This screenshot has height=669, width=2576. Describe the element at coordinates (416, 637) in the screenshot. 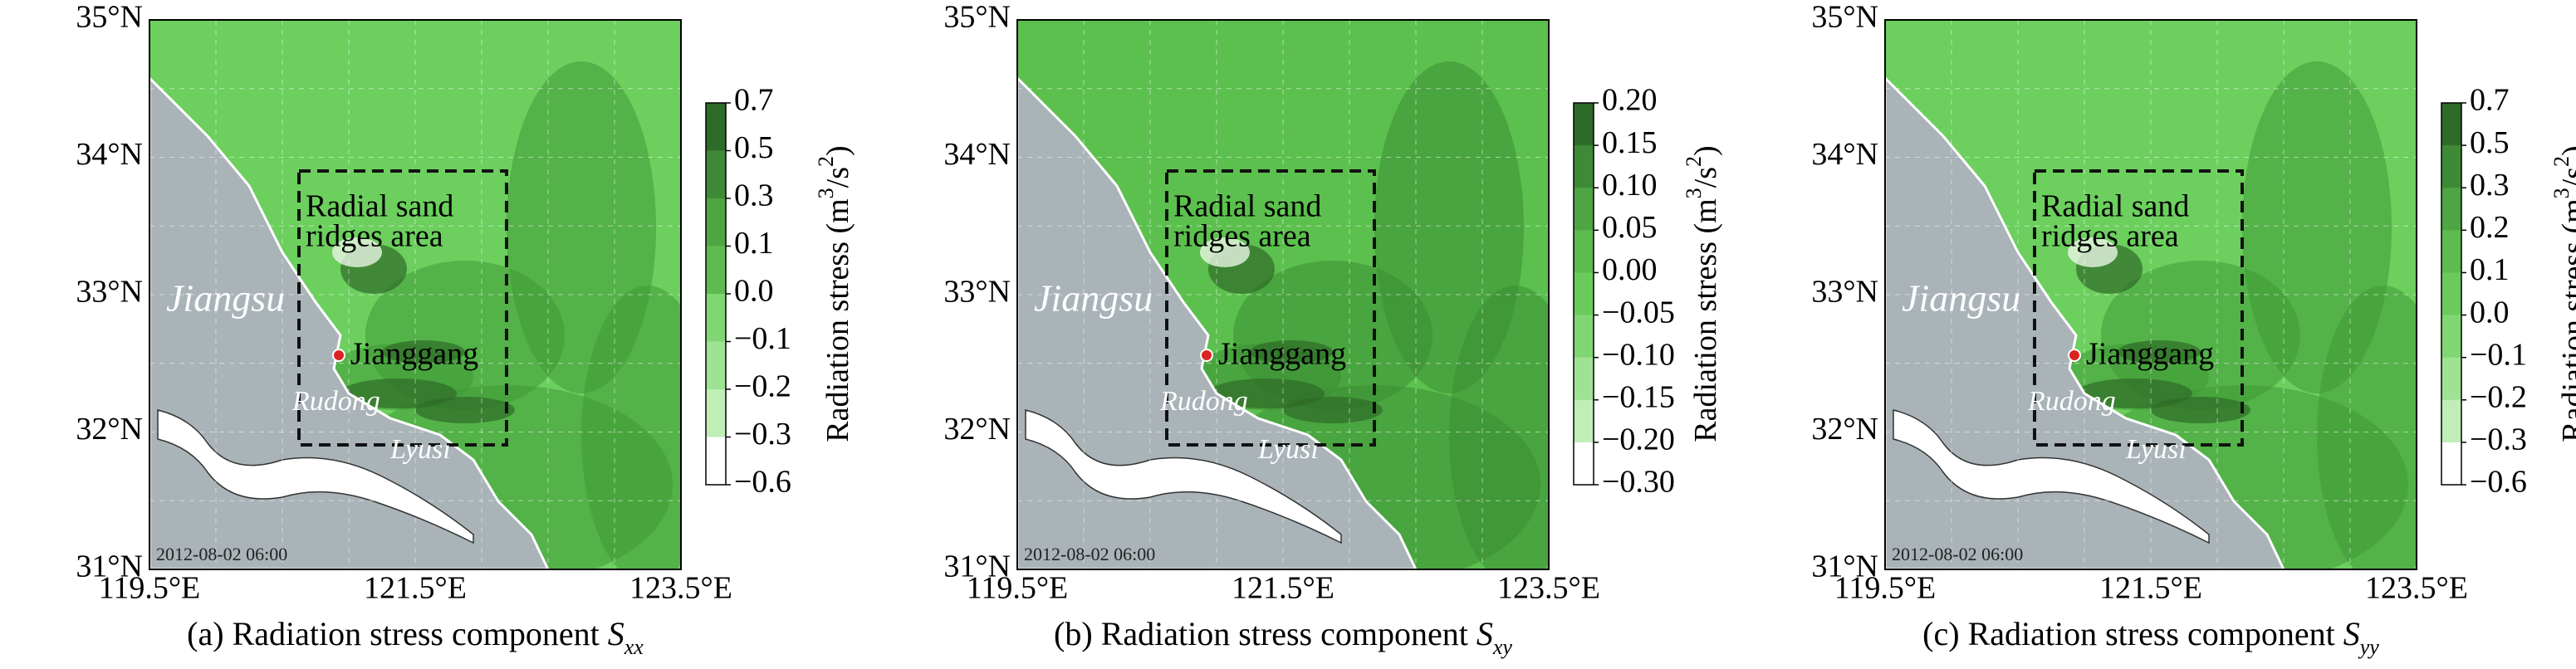

I see `caption: (a) Radiation stress component Sxx` at that location.